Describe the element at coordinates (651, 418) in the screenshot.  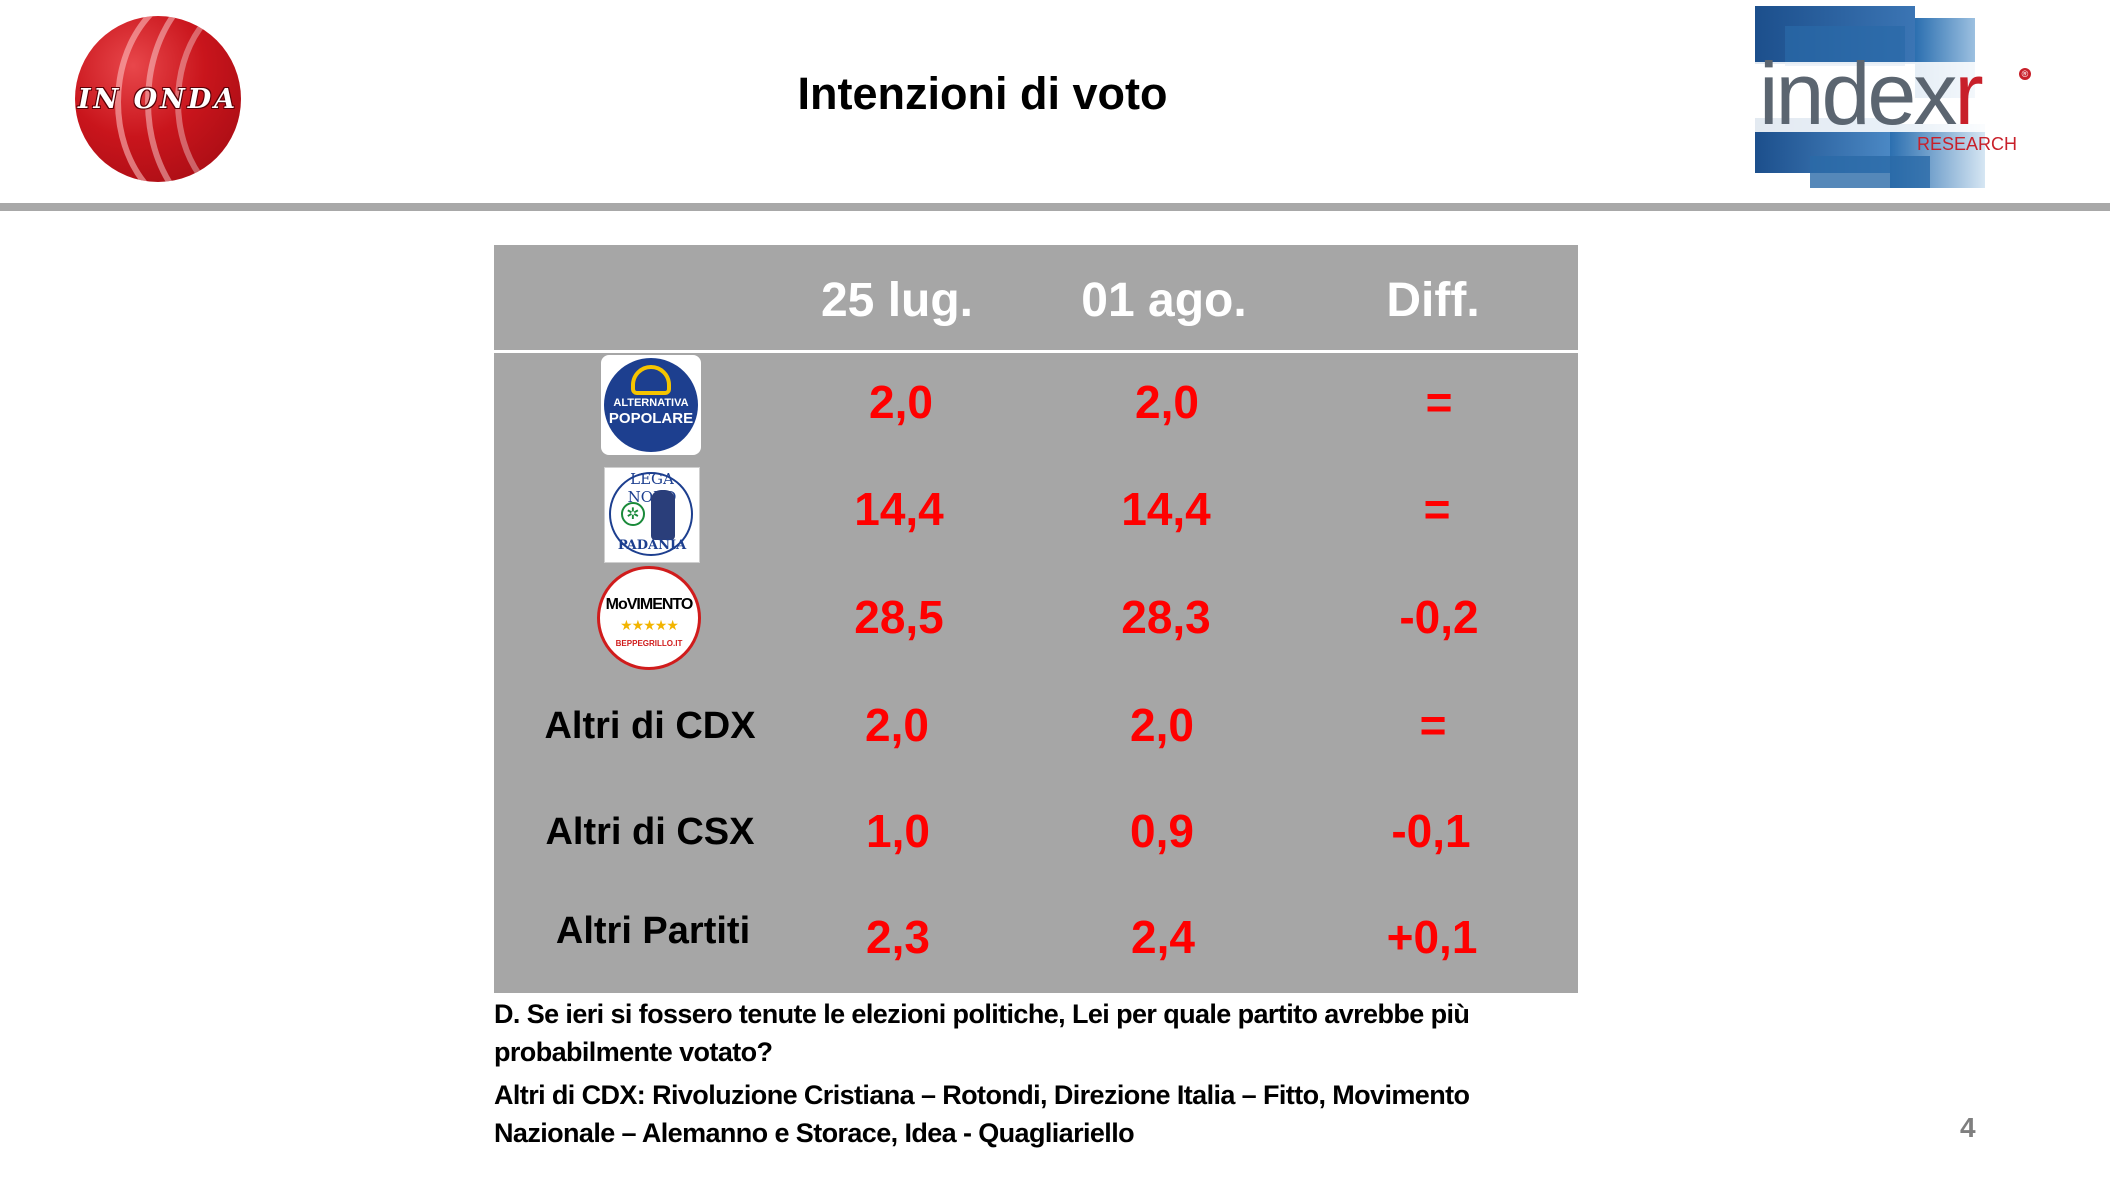
I see `ap-logo-text: POPOLARE` at that location.